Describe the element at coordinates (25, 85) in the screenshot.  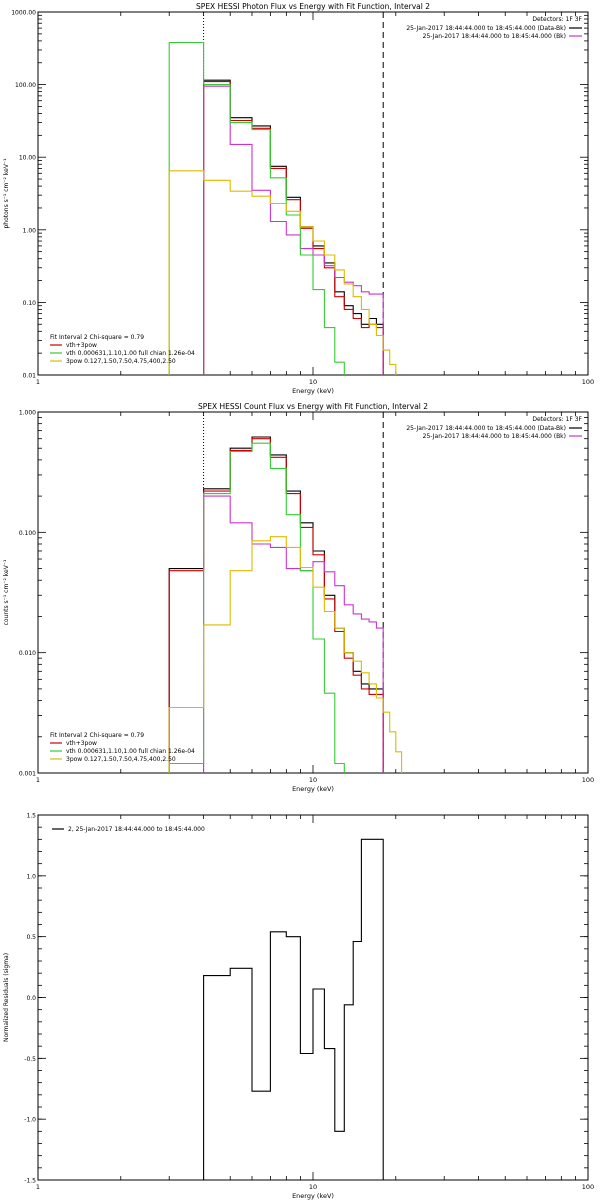
I see `y-tick-label: 100.00` at that location.